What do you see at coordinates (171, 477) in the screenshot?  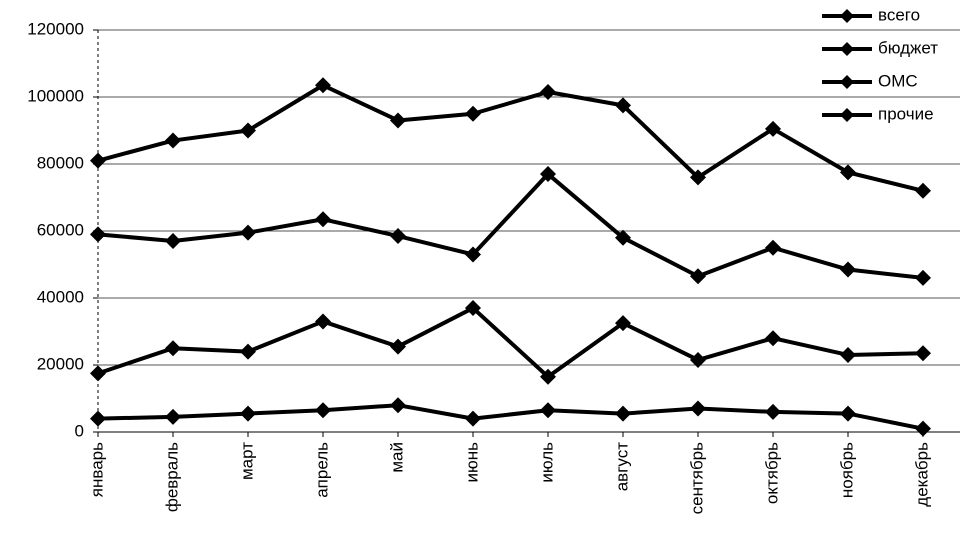 I see `x-tick-label: февраль` at bounding box center [171, 477].